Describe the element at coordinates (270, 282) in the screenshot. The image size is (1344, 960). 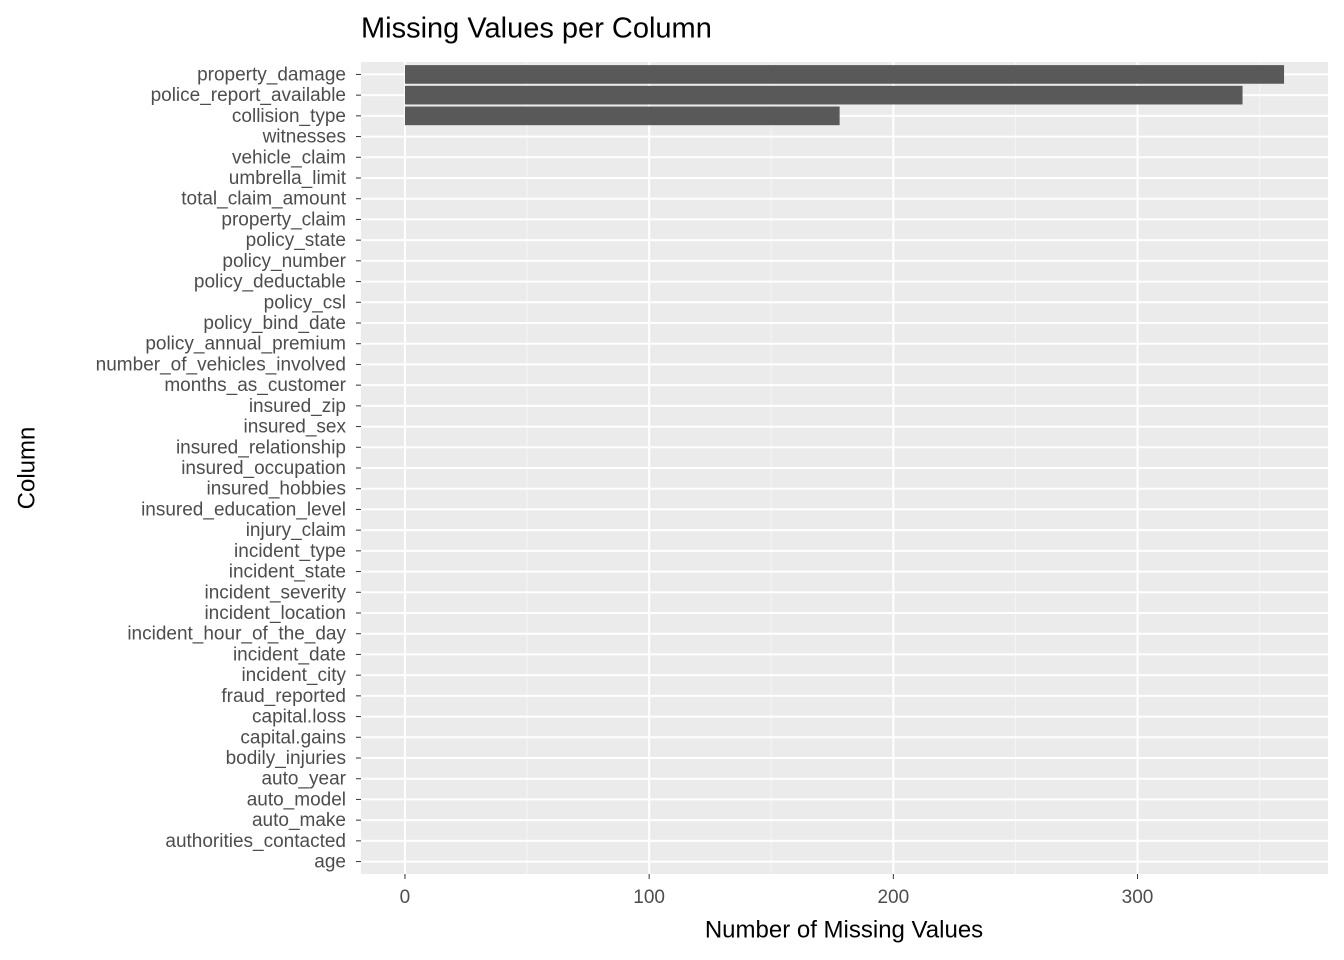
I see `y-tick-label: policy_deductable` at that location.